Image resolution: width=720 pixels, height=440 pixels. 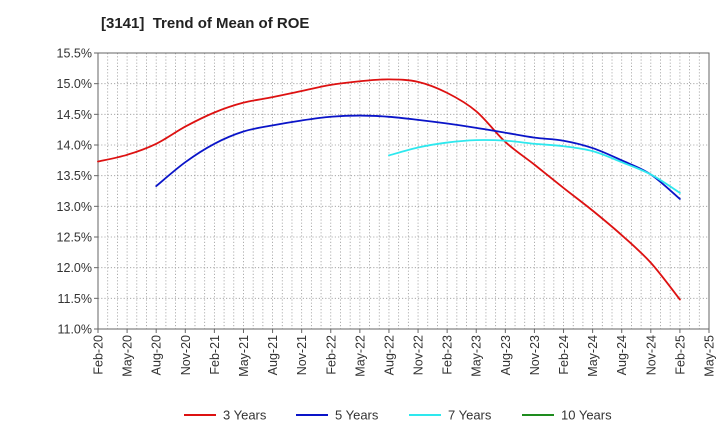 What do you see at coordinates (593, 356) in the screenshot?
I see `x-tick-label: May-24` at bounding box center [593, 356].